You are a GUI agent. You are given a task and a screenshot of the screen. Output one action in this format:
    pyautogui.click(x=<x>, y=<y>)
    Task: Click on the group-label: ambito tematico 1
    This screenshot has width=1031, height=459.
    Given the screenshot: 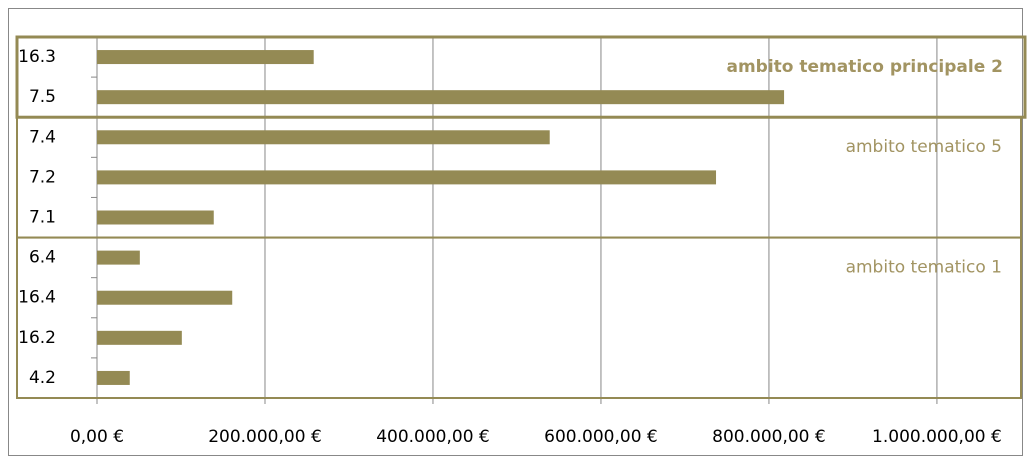 What is the action you would take?
    pyautogui.click(x=924, y=268)
    